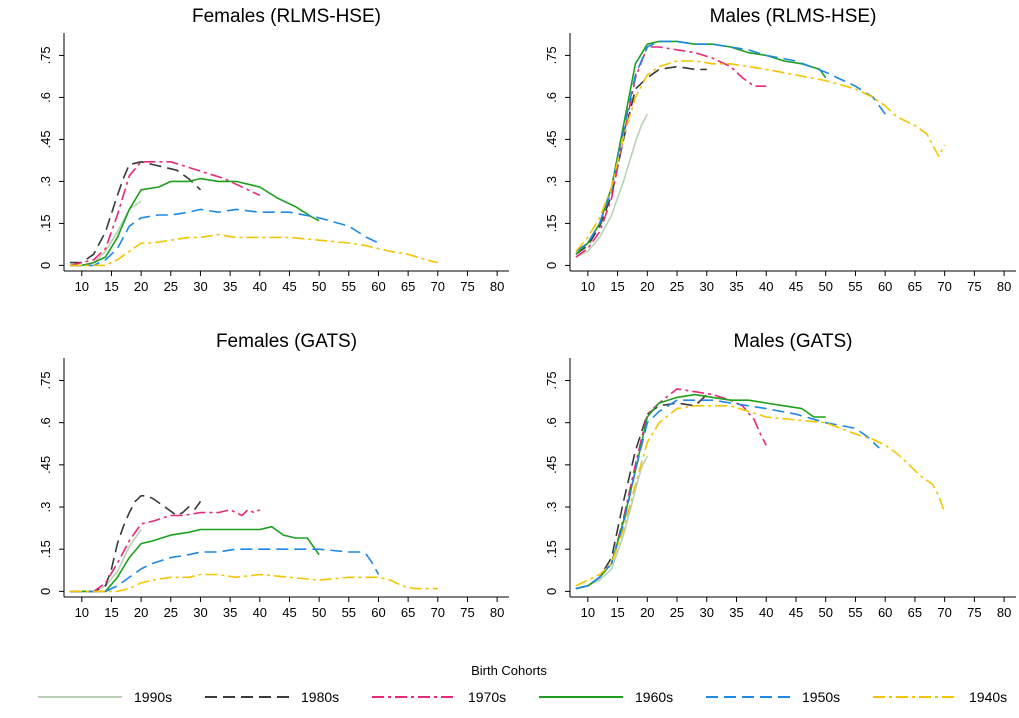 The height and width of the screenshot is (718, 1019). I want to click on panel-title: Females (GATS), so click(286, 341).